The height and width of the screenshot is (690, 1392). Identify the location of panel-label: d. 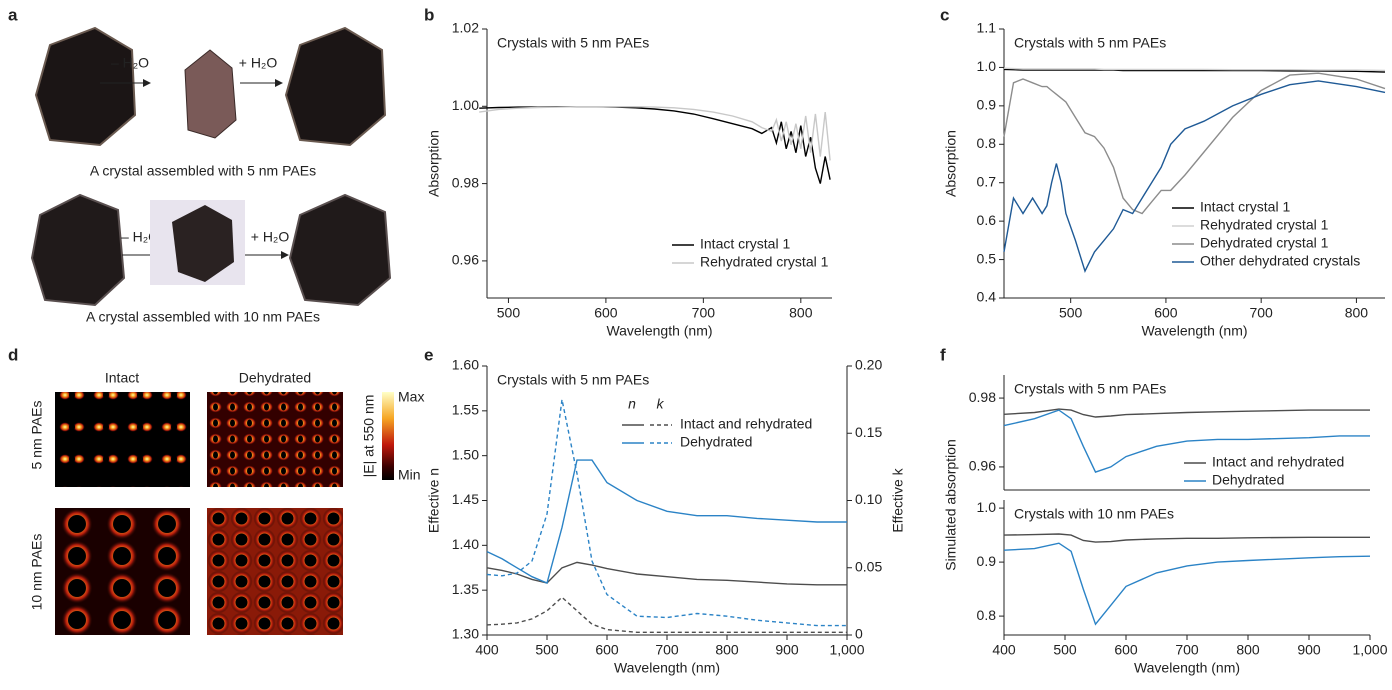
(13, 354).